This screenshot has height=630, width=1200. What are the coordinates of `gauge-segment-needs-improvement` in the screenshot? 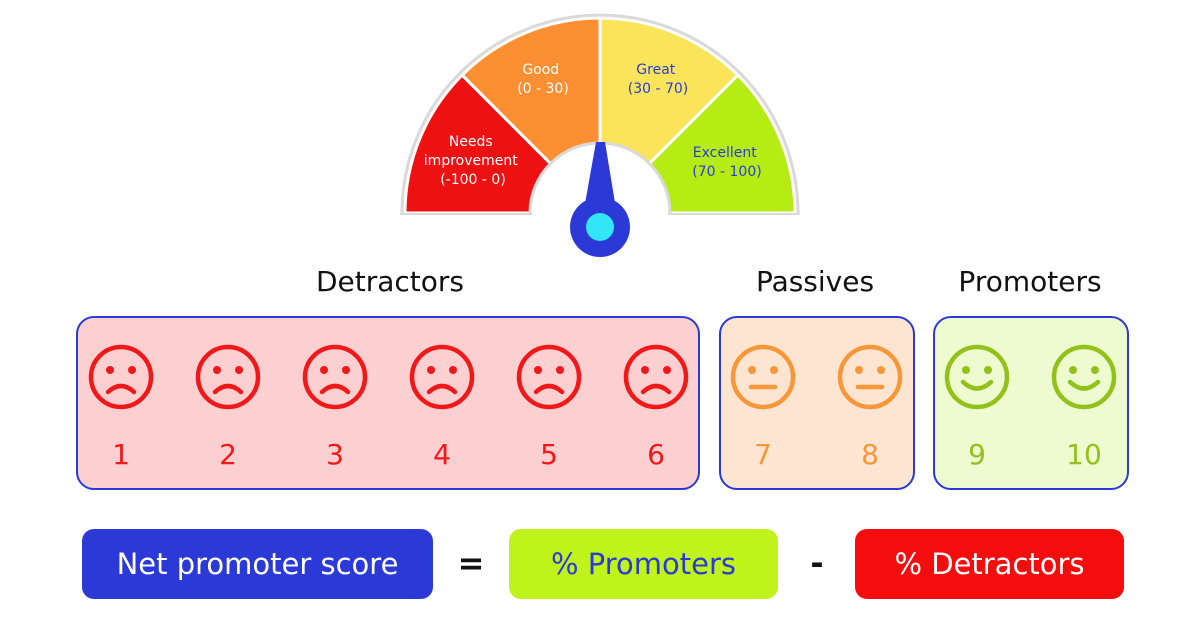 It's located at (478, 143).